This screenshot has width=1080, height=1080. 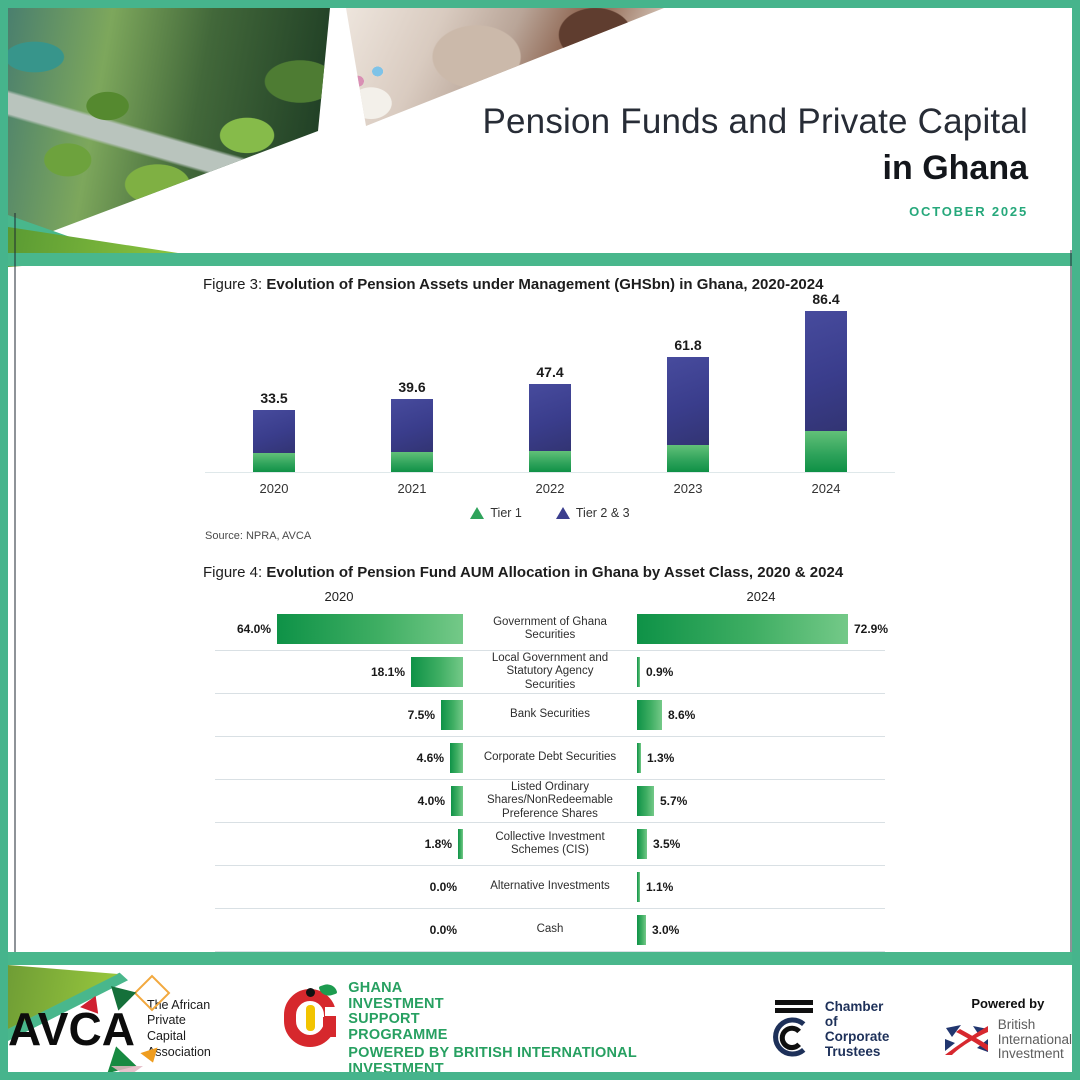 What do you see at coordinates (602, 513) in the screenshot?
I see `legend-label: Tier 2 & 3` at bounding box center [602, 513].